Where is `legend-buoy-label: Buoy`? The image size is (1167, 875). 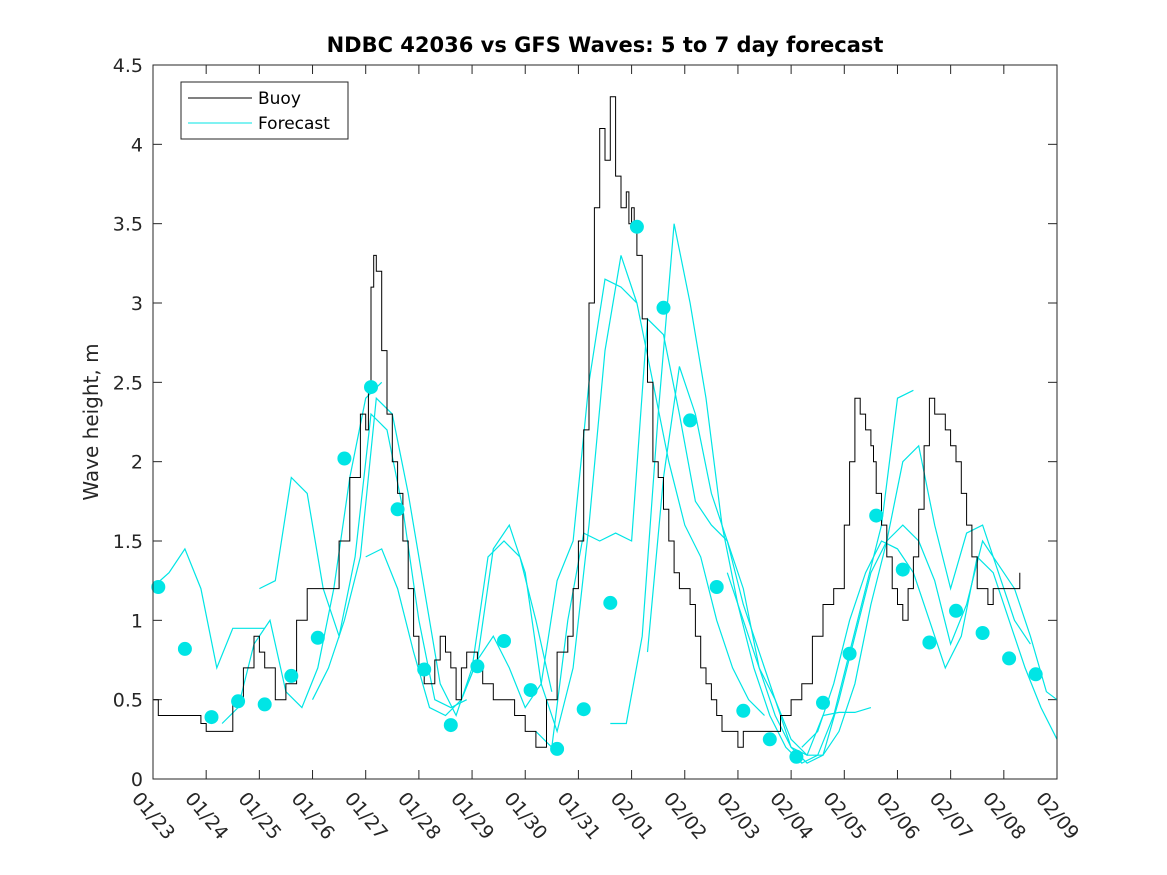
legend-buoy-label: Buoy is located at coordinates (279, 99).